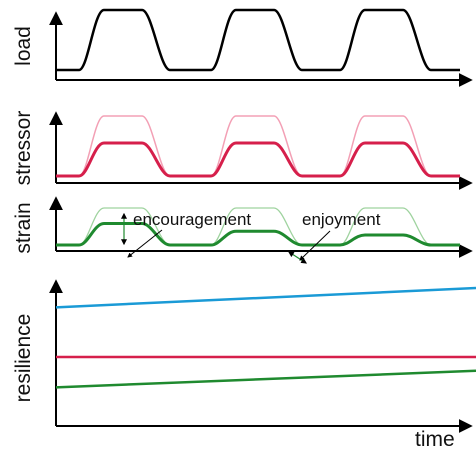 The width and height of the screenshot is (476, 451). What do you see at coordinates (258, 234) in the screenshot?
I see `strain-reduced-curve` at bounding box center [258, 234].